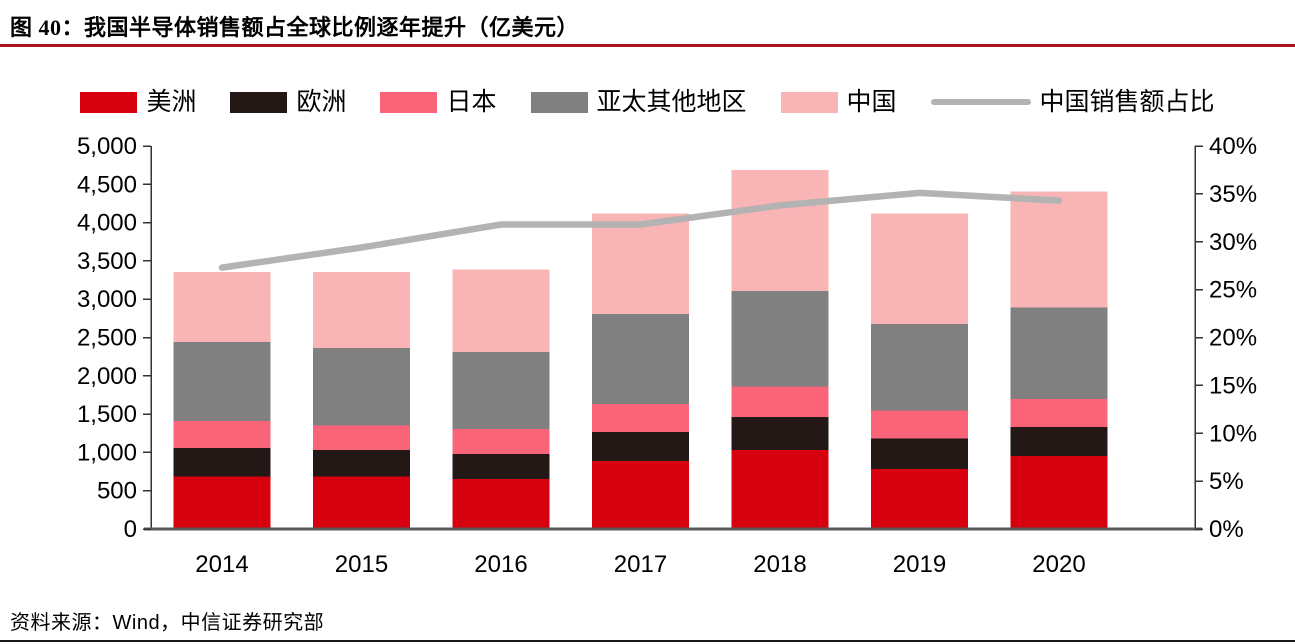  What do you see at coordinates (1059, 413) in the screenshot?
I see `bar-segment-日本-2020` at bounding box center [1059, 413].